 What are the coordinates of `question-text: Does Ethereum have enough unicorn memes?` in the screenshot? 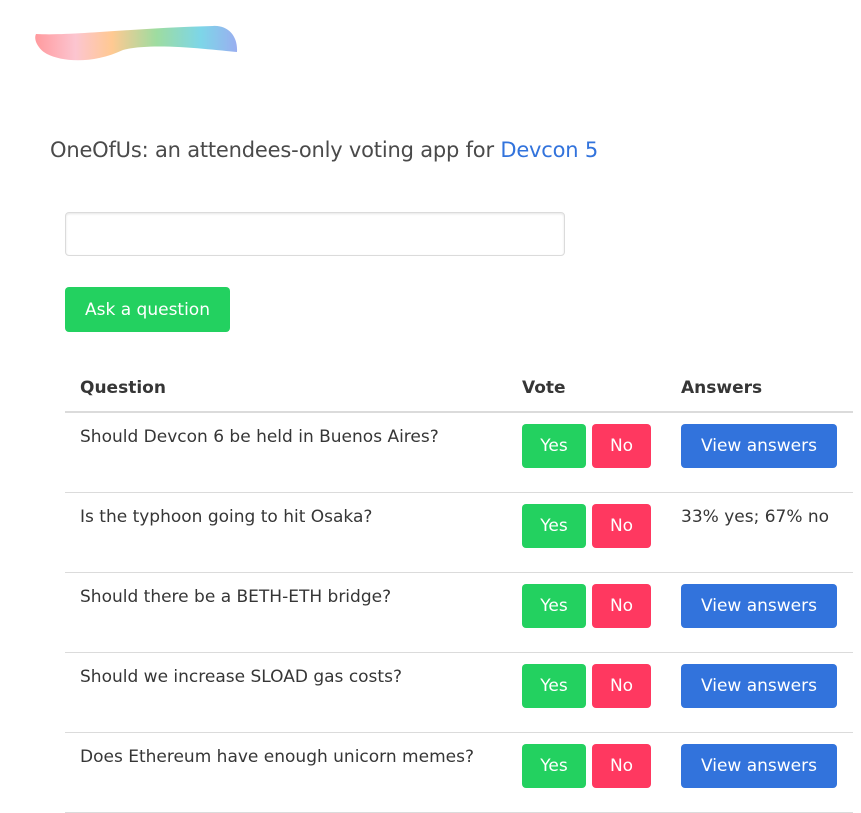 It's located at (286, 772).